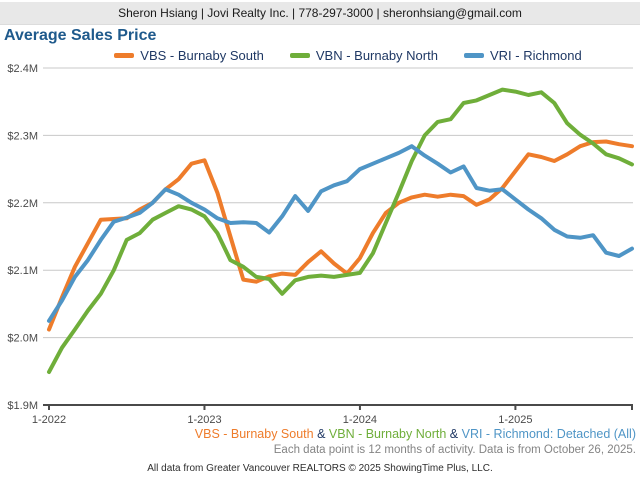 The height and width of the screenshot is (480, 640). Describe the element at coordinates (204, 420) in the screenshot. I see `svg-text: 1-2023` at that location.